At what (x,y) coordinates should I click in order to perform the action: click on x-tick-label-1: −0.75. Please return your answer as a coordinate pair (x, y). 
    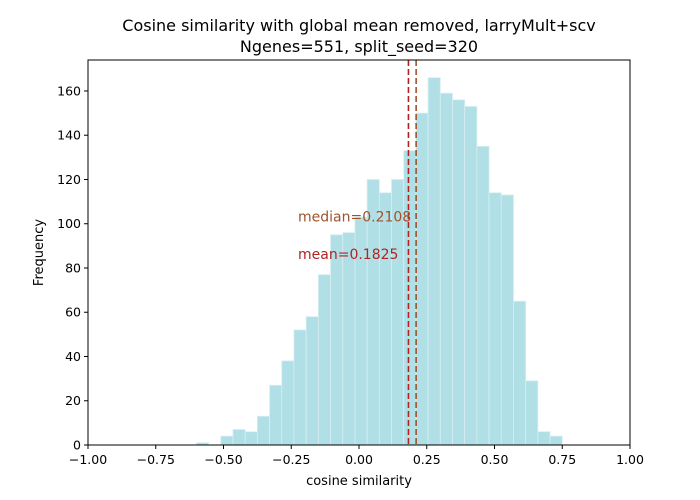
    Looking at the image, I should click on (156, 459).